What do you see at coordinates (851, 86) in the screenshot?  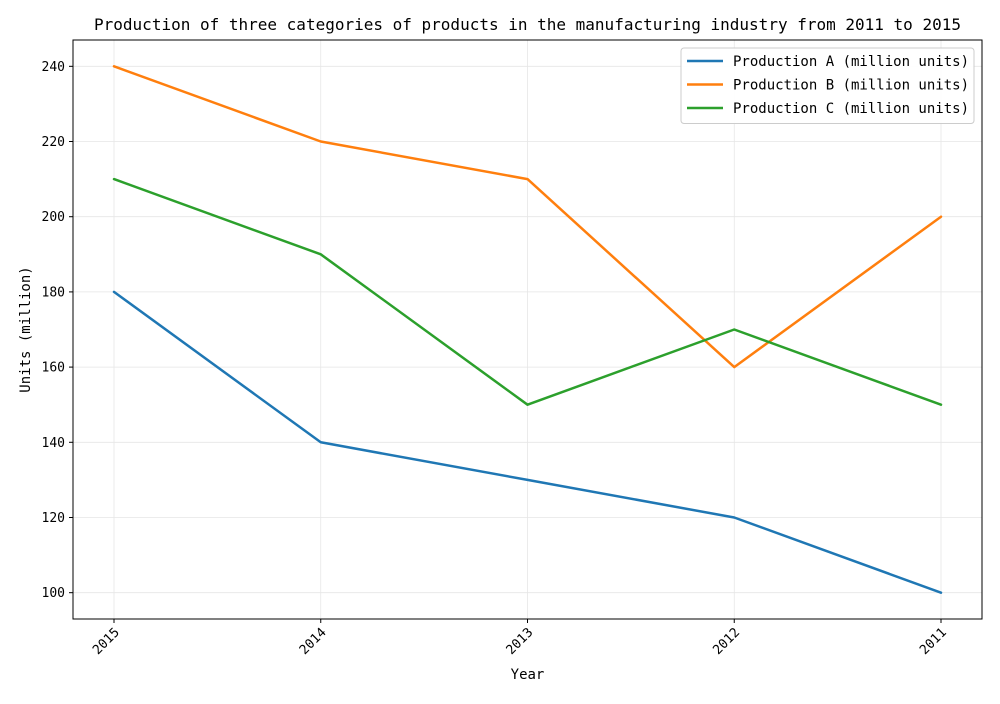 I see `legend-label-b: Production B (million units)` at bounding box center [851, 86].